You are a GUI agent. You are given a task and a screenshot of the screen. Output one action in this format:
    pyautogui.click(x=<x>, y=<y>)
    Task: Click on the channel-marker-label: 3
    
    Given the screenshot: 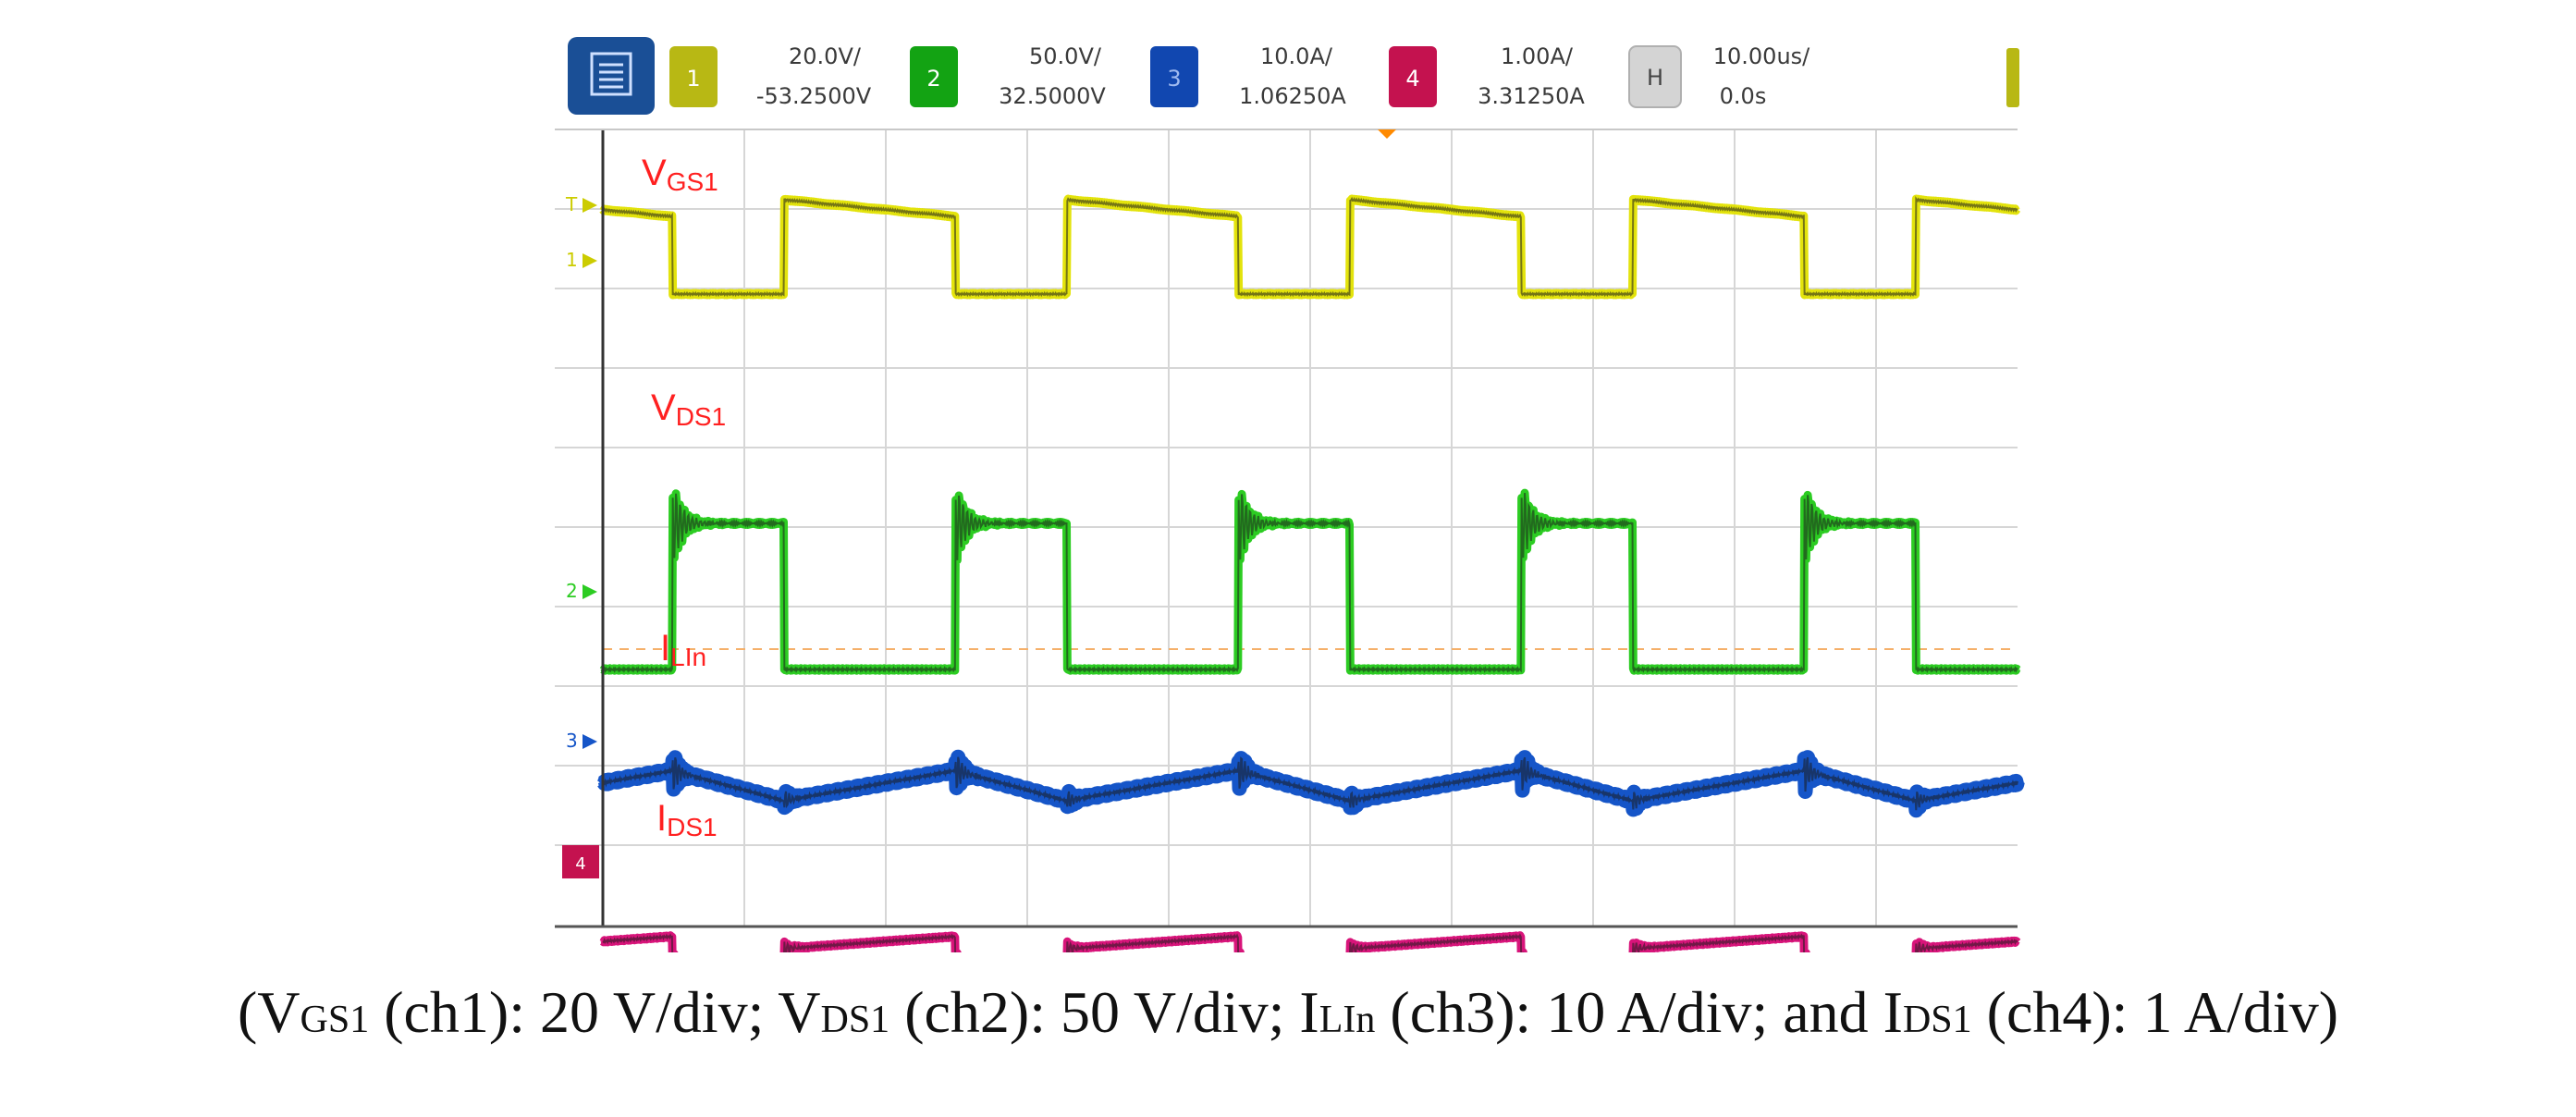 What is the action you would take?
    pyautogui.click(x=572, y=741)
    